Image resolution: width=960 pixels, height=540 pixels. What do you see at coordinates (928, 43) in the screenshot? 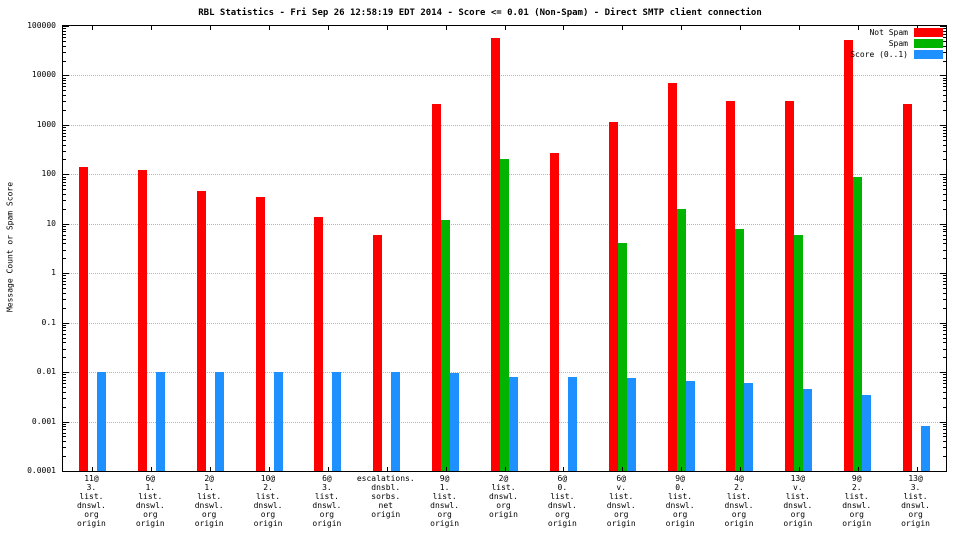
I see `legend-swatch-spam` at bounding box center [928, 43].